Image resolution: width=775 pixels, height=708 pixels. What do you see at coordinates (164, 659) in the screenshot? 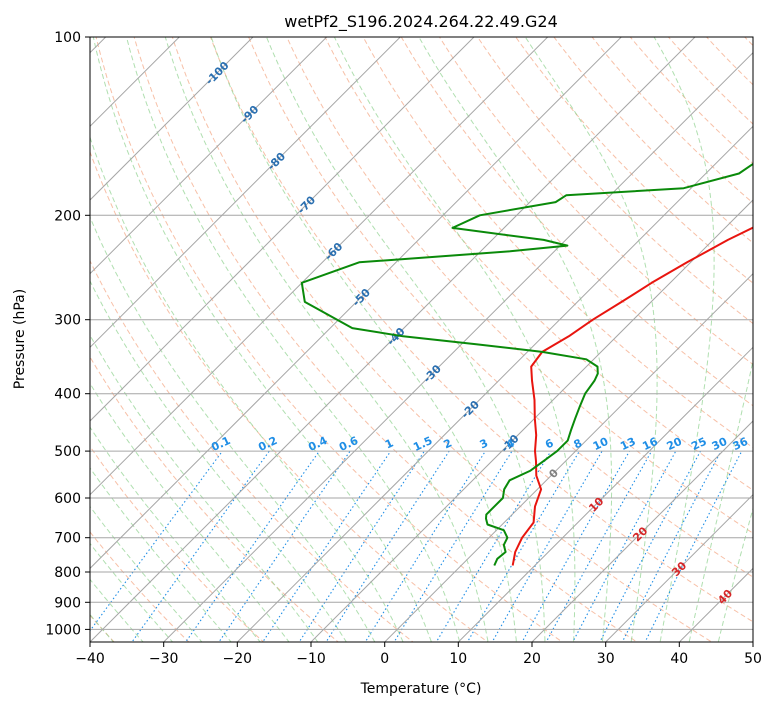
I see `x-tick-label: −30` at bounding box center [164, 659].